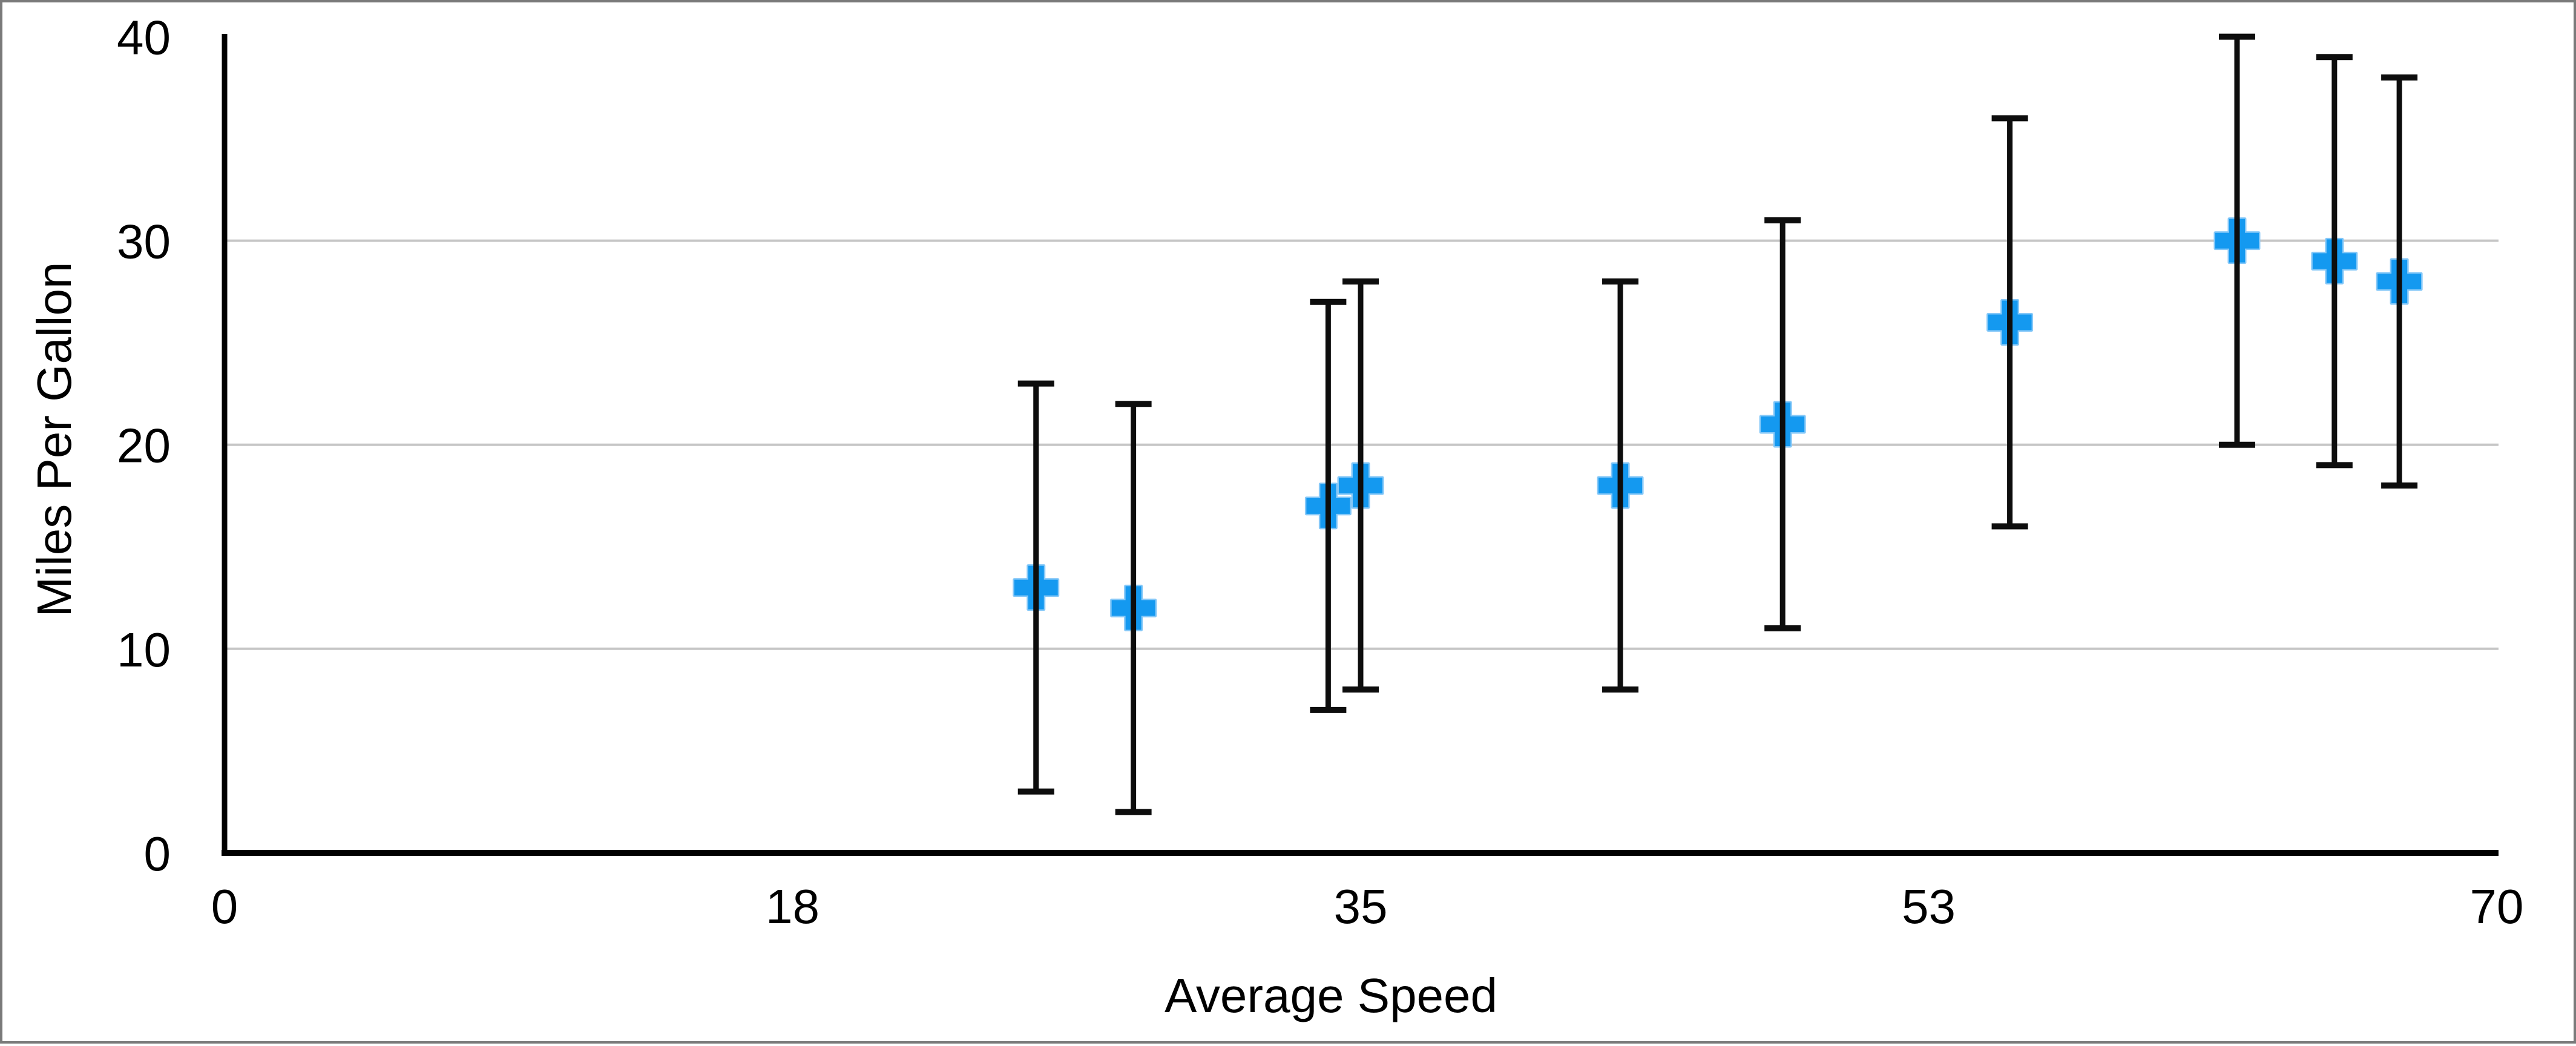  Describe the element at coordinates (54, 439) in the screenshot. I see `y-axis-title: Miles Per Gallon` at that location.